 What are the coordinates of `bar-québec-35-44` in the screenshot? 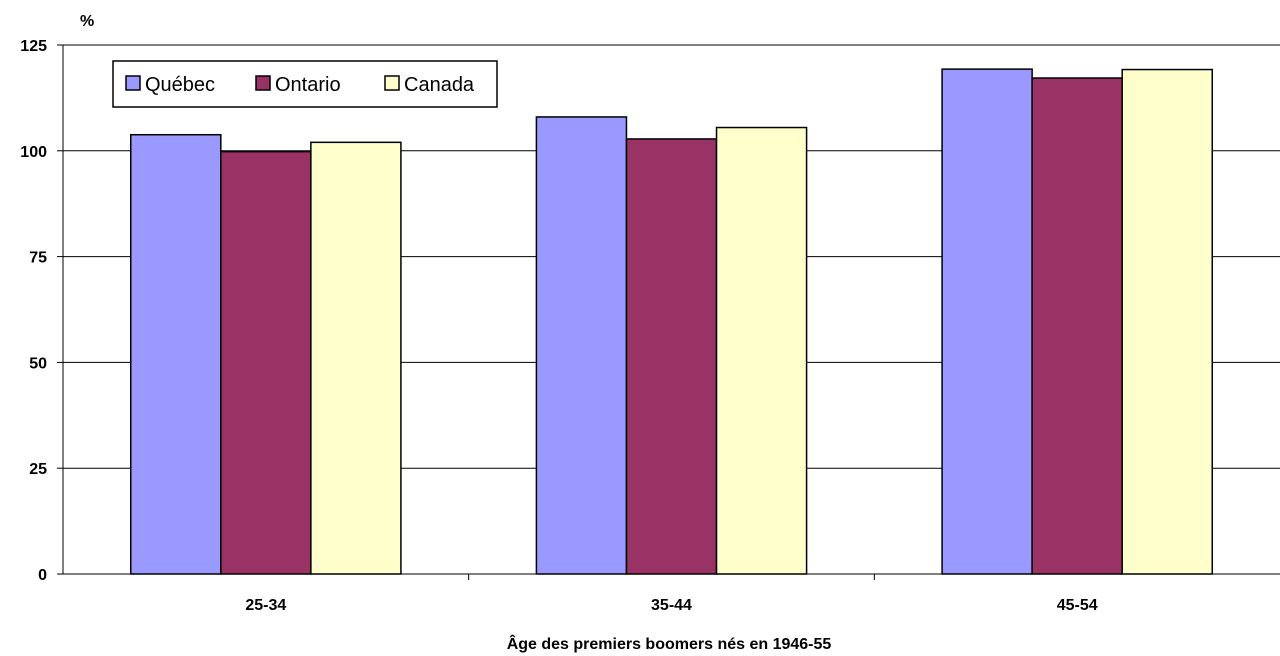 It's located at (581, 345).